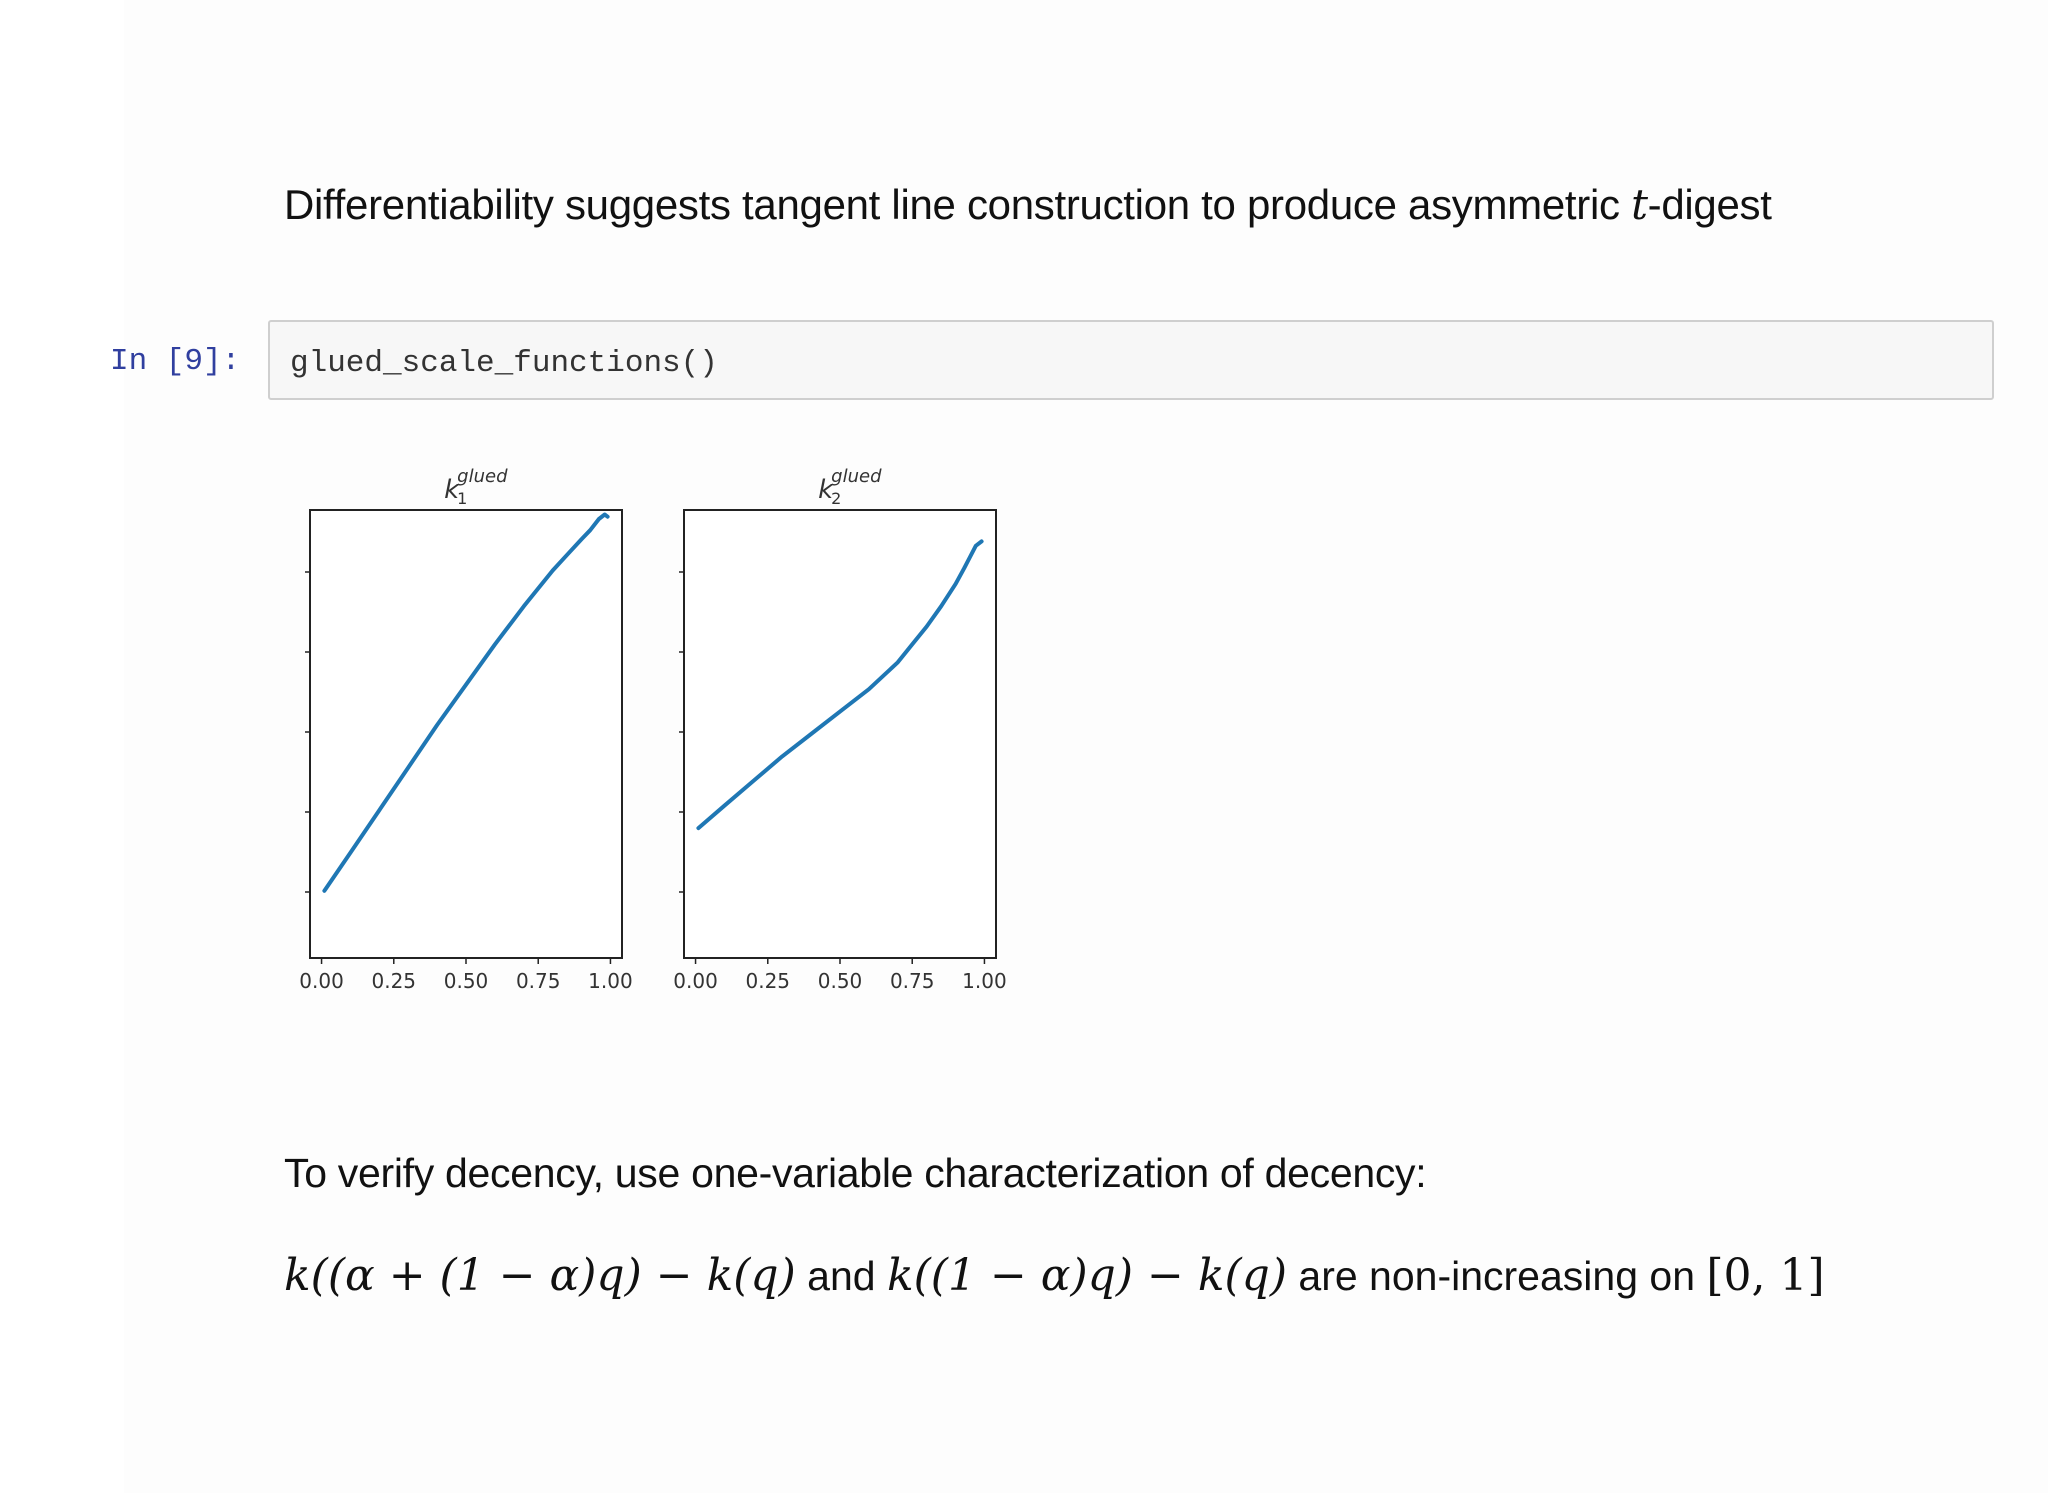  What do you see at coordinates (466, 981) in the screenshot?
I see `plot-1-x-tick-label: 0.50` at bounding box center [466, 981].